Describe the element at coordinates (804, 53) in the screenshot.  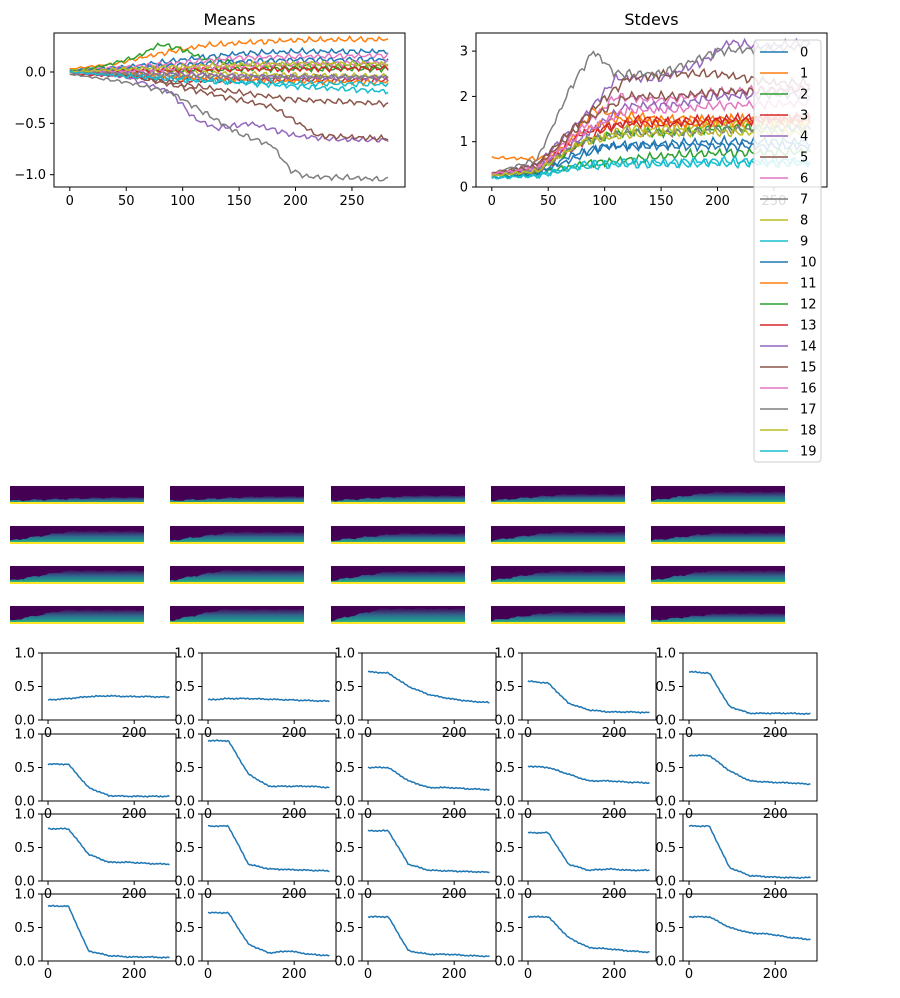
I see `legend-entry: 0` at that location.